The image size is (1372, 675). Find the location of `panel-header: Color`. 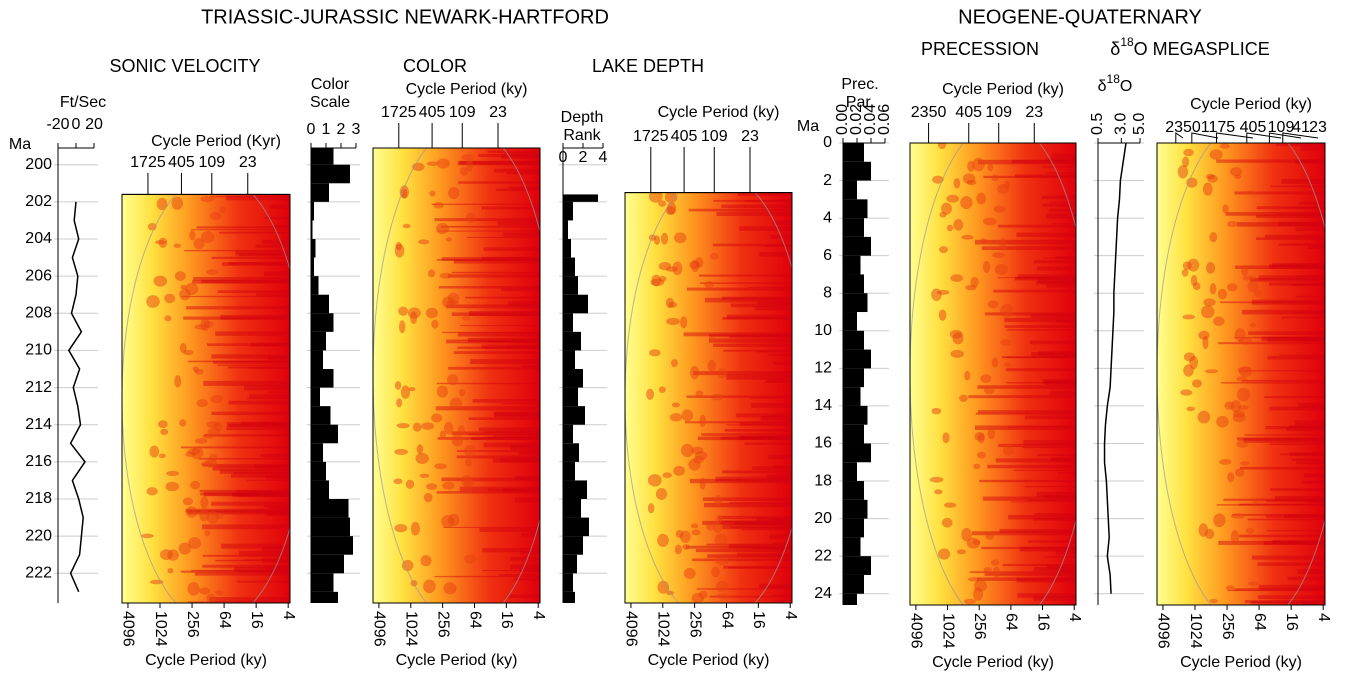

panel-header: Color is located at coordinates (330, 84).